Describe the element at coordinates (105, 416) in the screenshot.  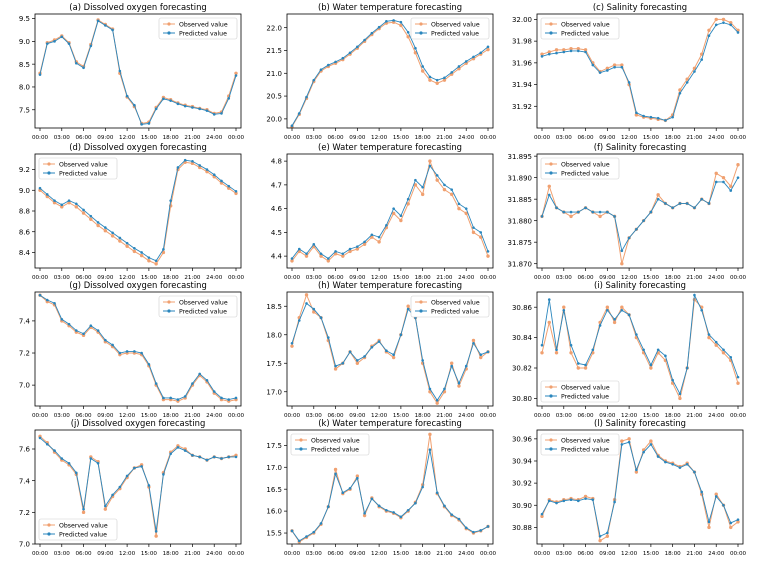
I see `x-tick-label: 09:00` at that location.